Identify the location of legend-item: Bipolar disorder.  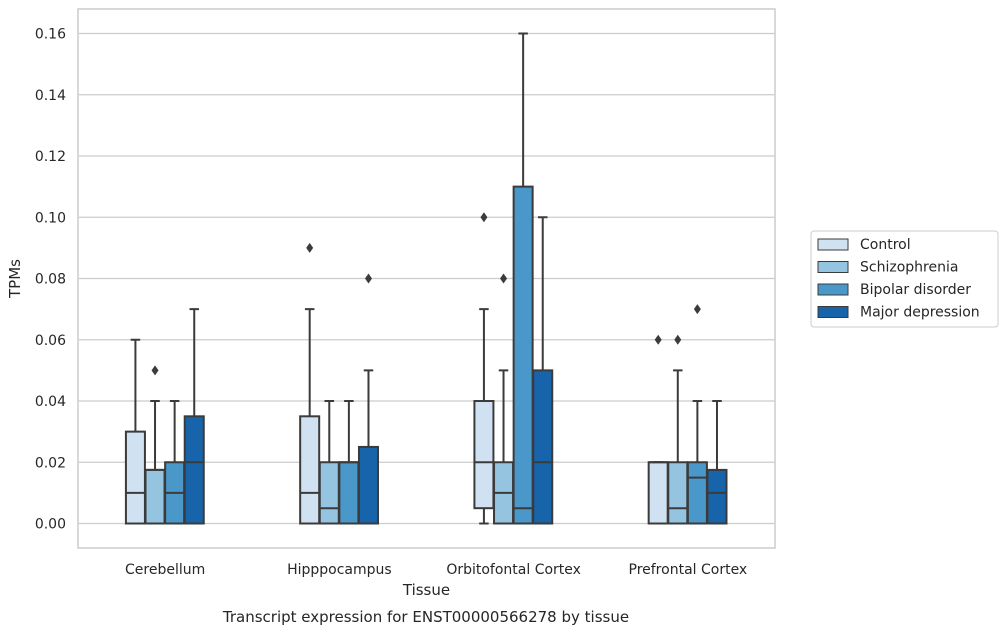
(894, 290).